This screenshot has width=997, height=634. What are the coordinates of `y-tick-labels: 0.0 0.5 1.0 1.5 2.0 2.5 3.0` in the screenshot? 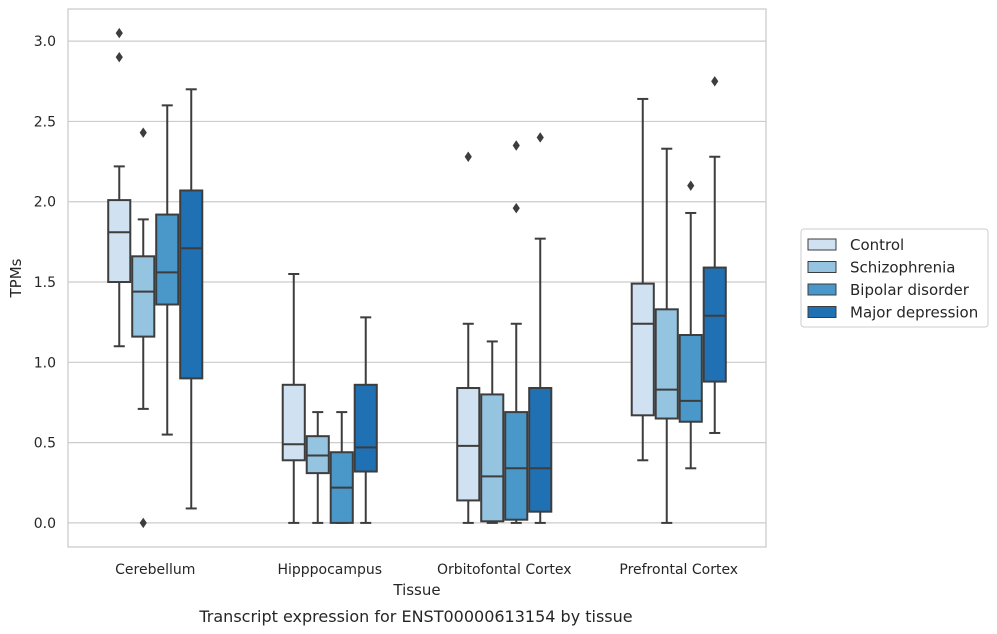 It's located at (45, 283).